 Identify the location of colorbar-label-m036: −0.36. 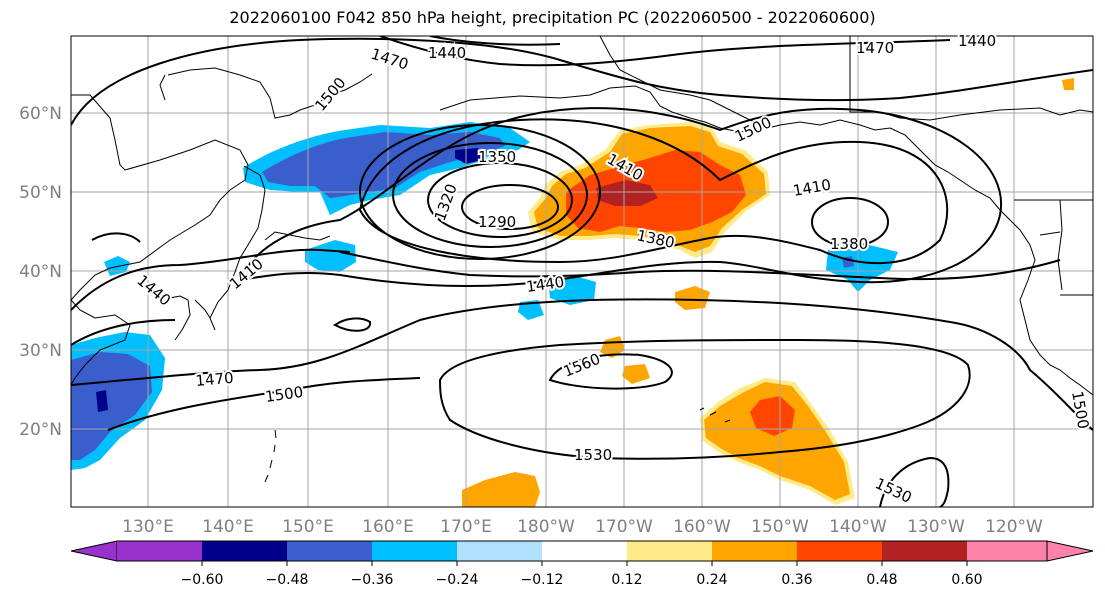
(372, 580).